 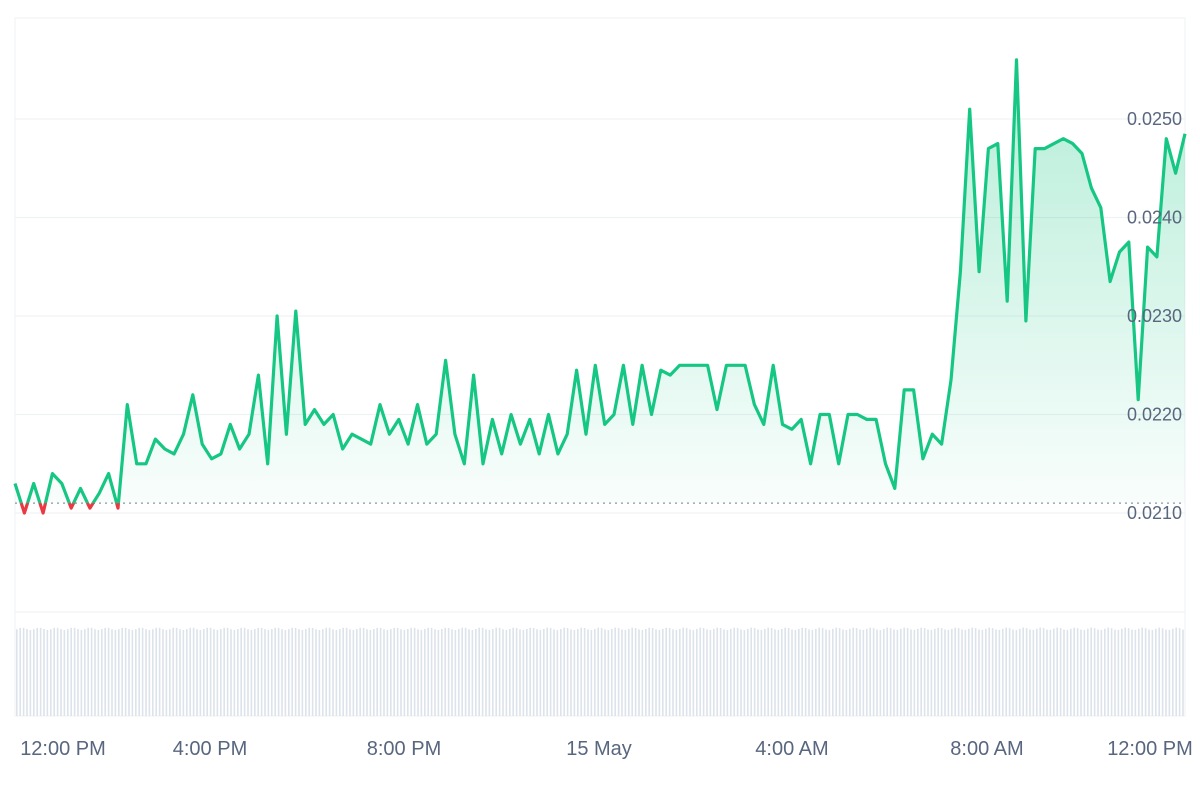 What do you see at coordinates (599, 749) in the screenshot?
I see `x-tick-label: 15 May` at bounding box center [599, 749].